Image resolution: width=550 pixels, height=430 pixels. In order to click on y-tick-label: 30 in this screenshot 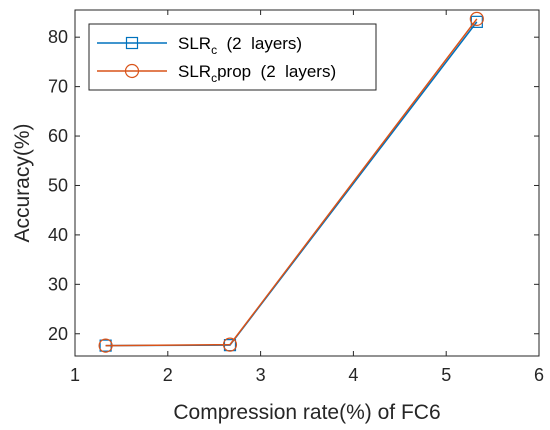, I will do `click(58, 284)`.